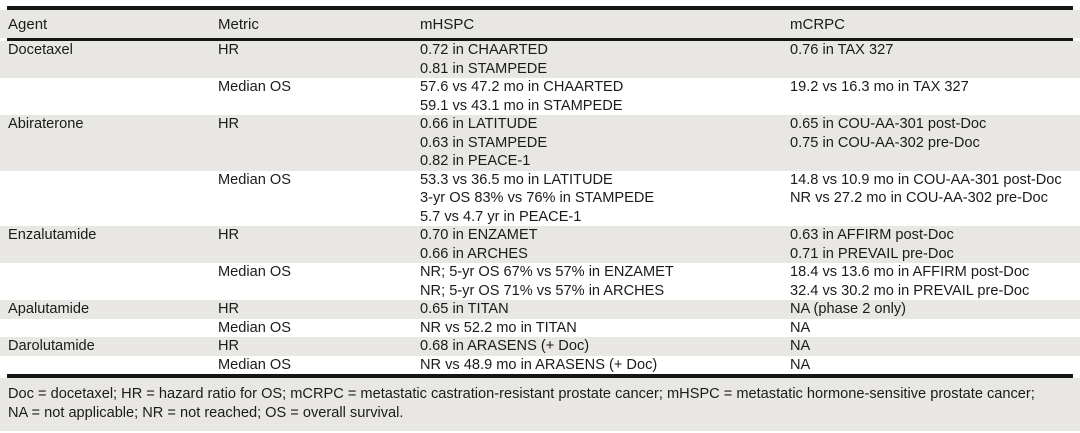  Describe the element at coordinates (605, 328) in the screenshot. I see `mhspc-cell: NR vs 52.2 mo in TITAN` at that location.